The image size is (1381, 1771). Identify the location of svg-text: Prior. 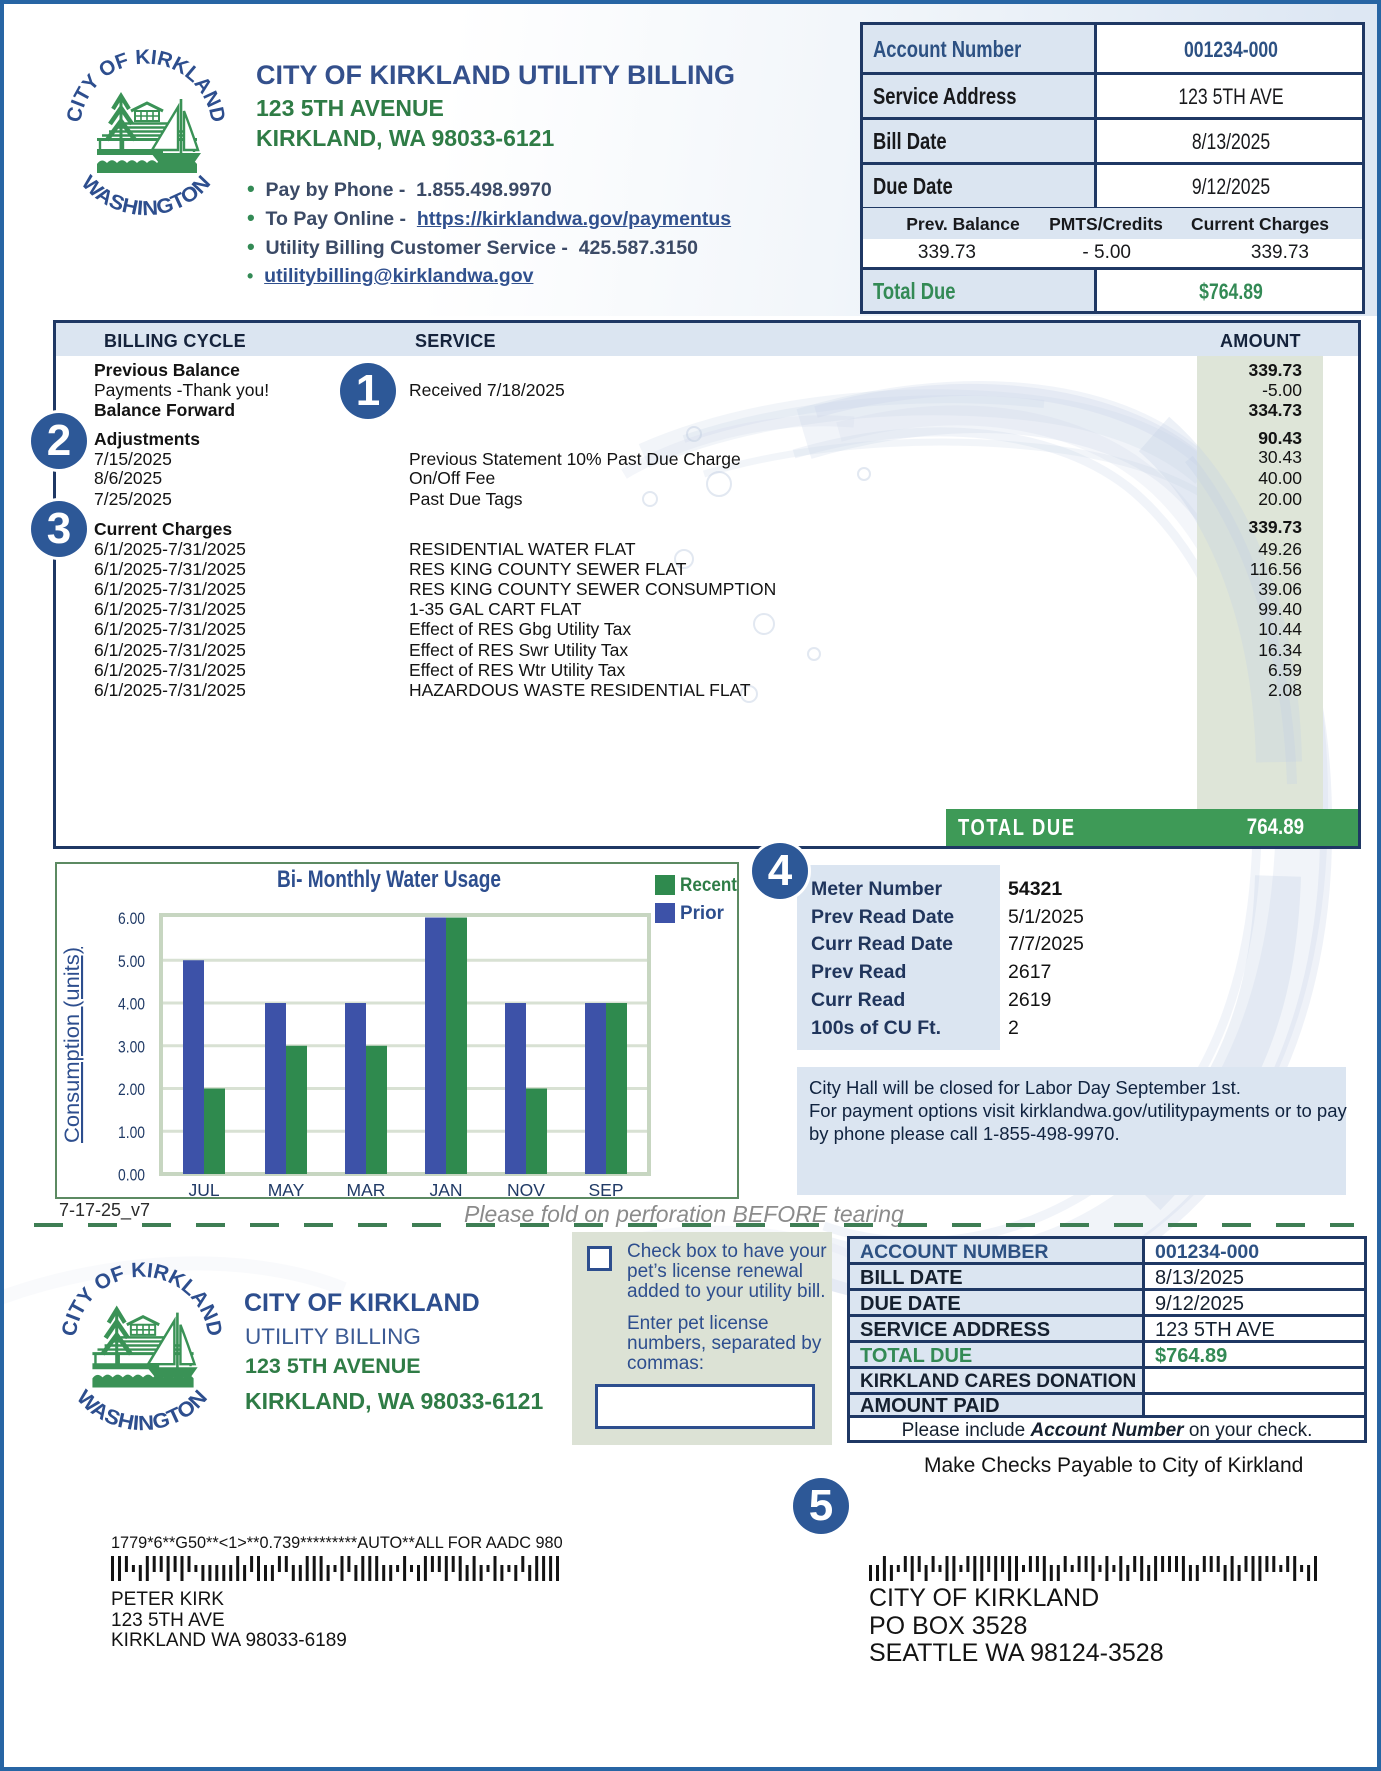
(702, 913).